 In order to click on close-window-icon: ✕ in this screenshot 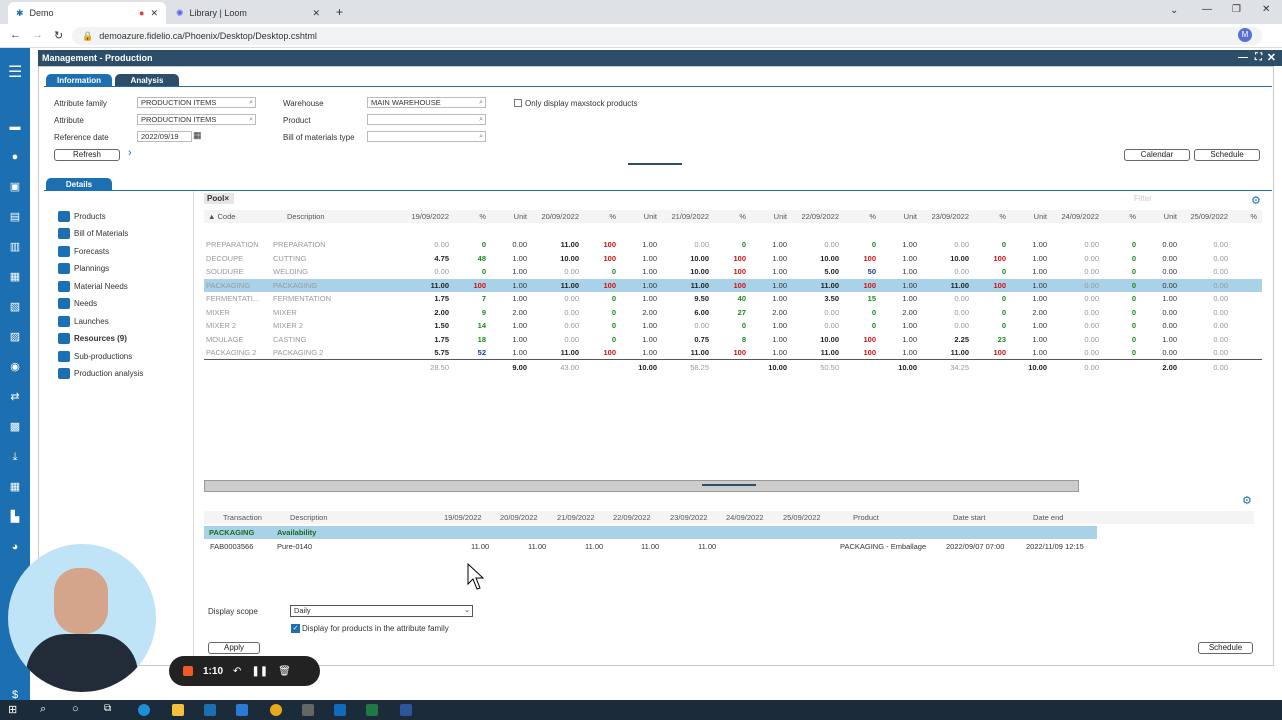, I will do `click(1266, 9)`.